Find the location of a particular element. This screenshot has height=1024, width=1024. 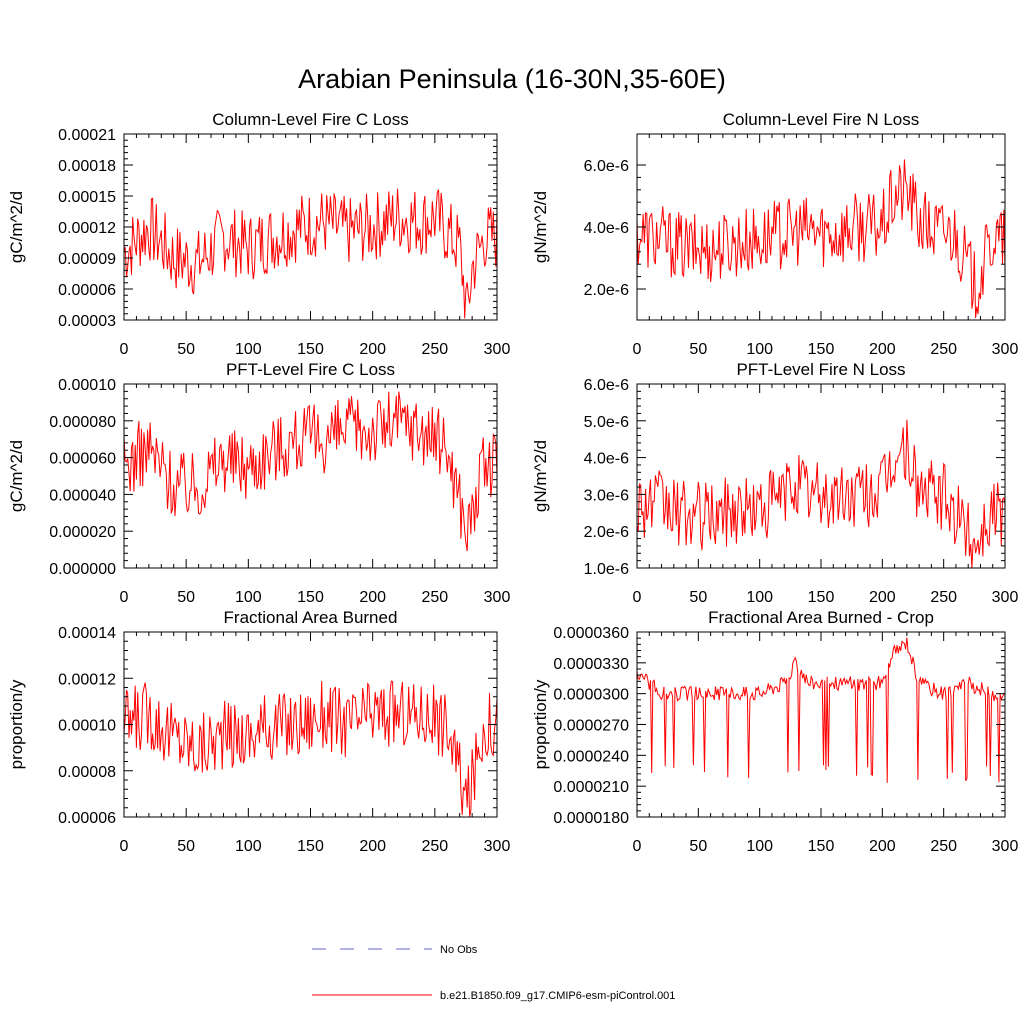

y-tick-label: 0.00009 is located at coordinates (87, 259).